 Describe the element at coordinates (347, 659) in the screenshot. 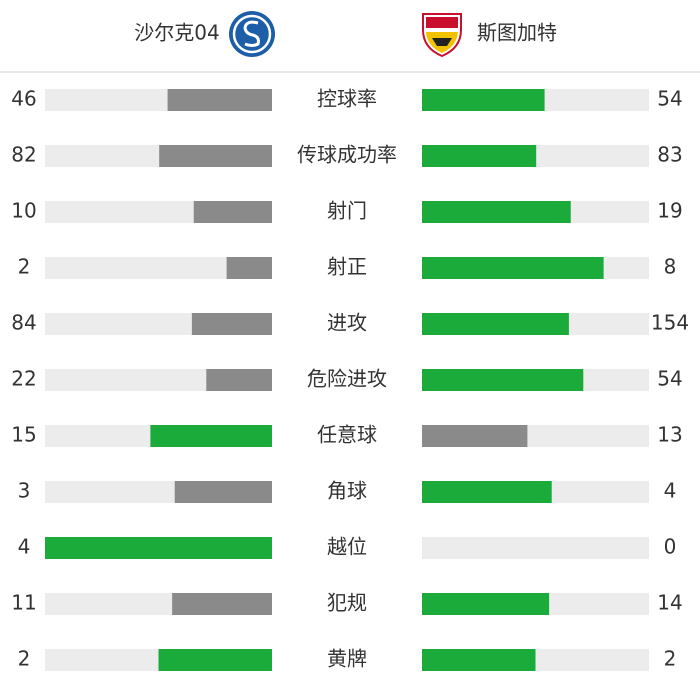

I see `stat-label: 黄牌` at that location.